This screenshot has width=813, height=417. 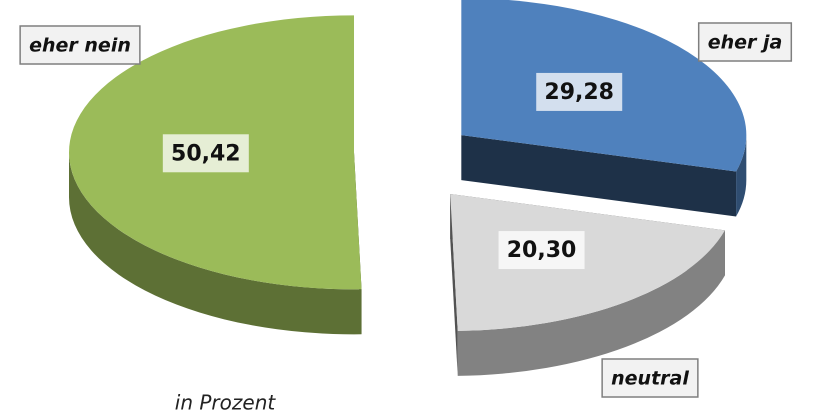 I want to click on category-label: eher ja, so click(x=745, y=43).